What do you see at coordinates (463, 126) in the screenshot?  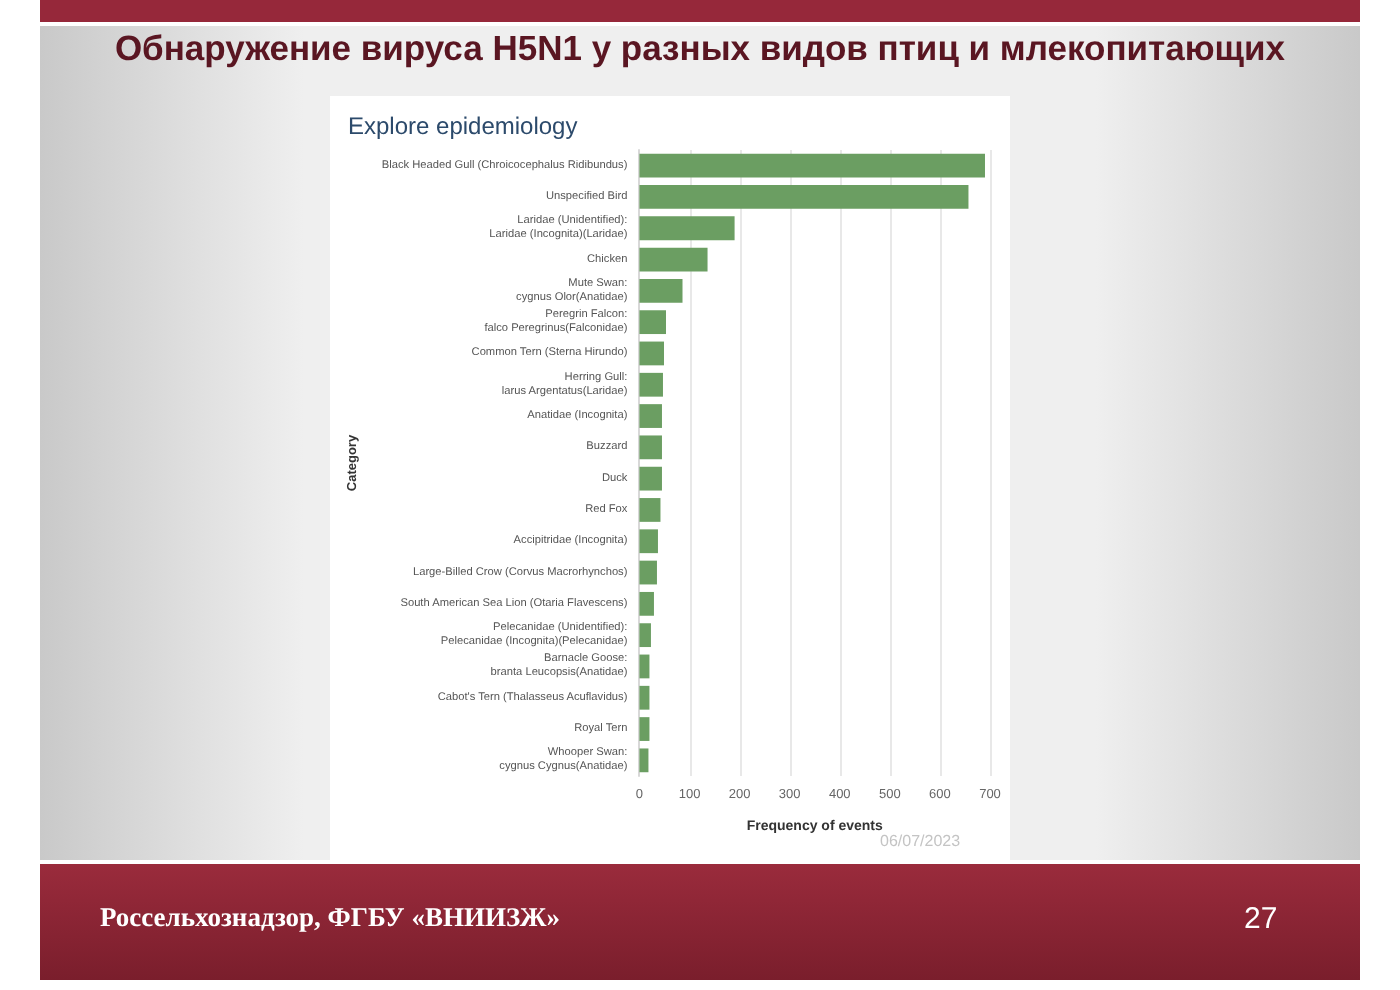 I see `chart-subtitle: Explore epidemiology` at bounding box center [463, 126].